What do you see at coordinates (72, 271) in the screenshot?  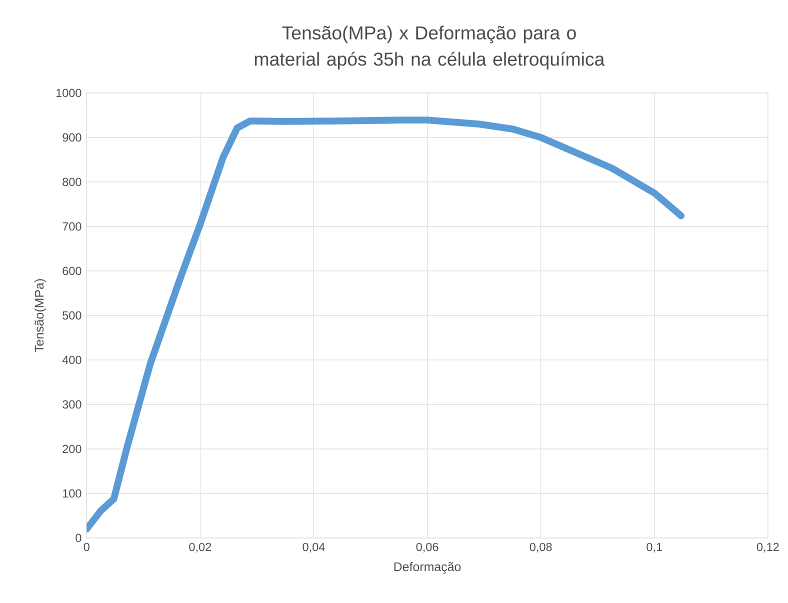 I see `y-tick-label: 600` at bounding box center [72, 271].